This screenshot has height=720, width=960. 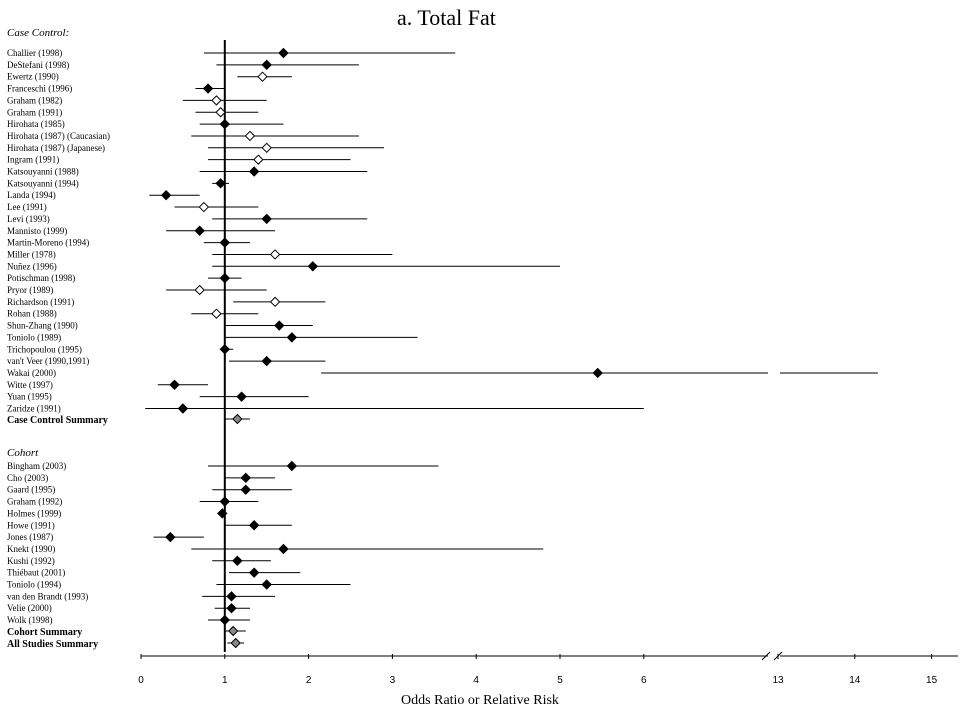 What do you see at coordinates (223, 466) in the screenshot?
I see `study-row: Bingham (2003)` at bounding box center [223, 466].